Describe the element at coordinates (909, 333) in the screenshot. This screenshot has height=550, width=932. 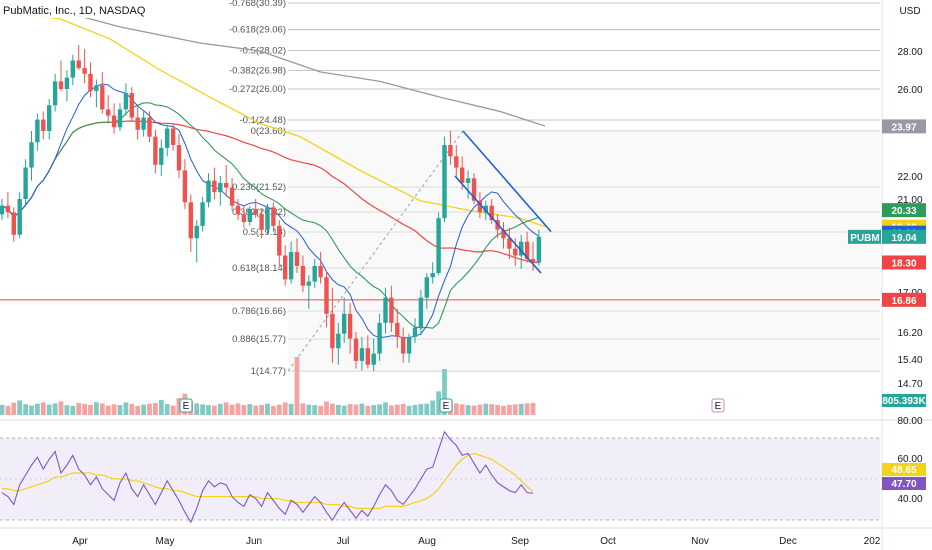
I see `price-axis-label: 16.20` at that location.